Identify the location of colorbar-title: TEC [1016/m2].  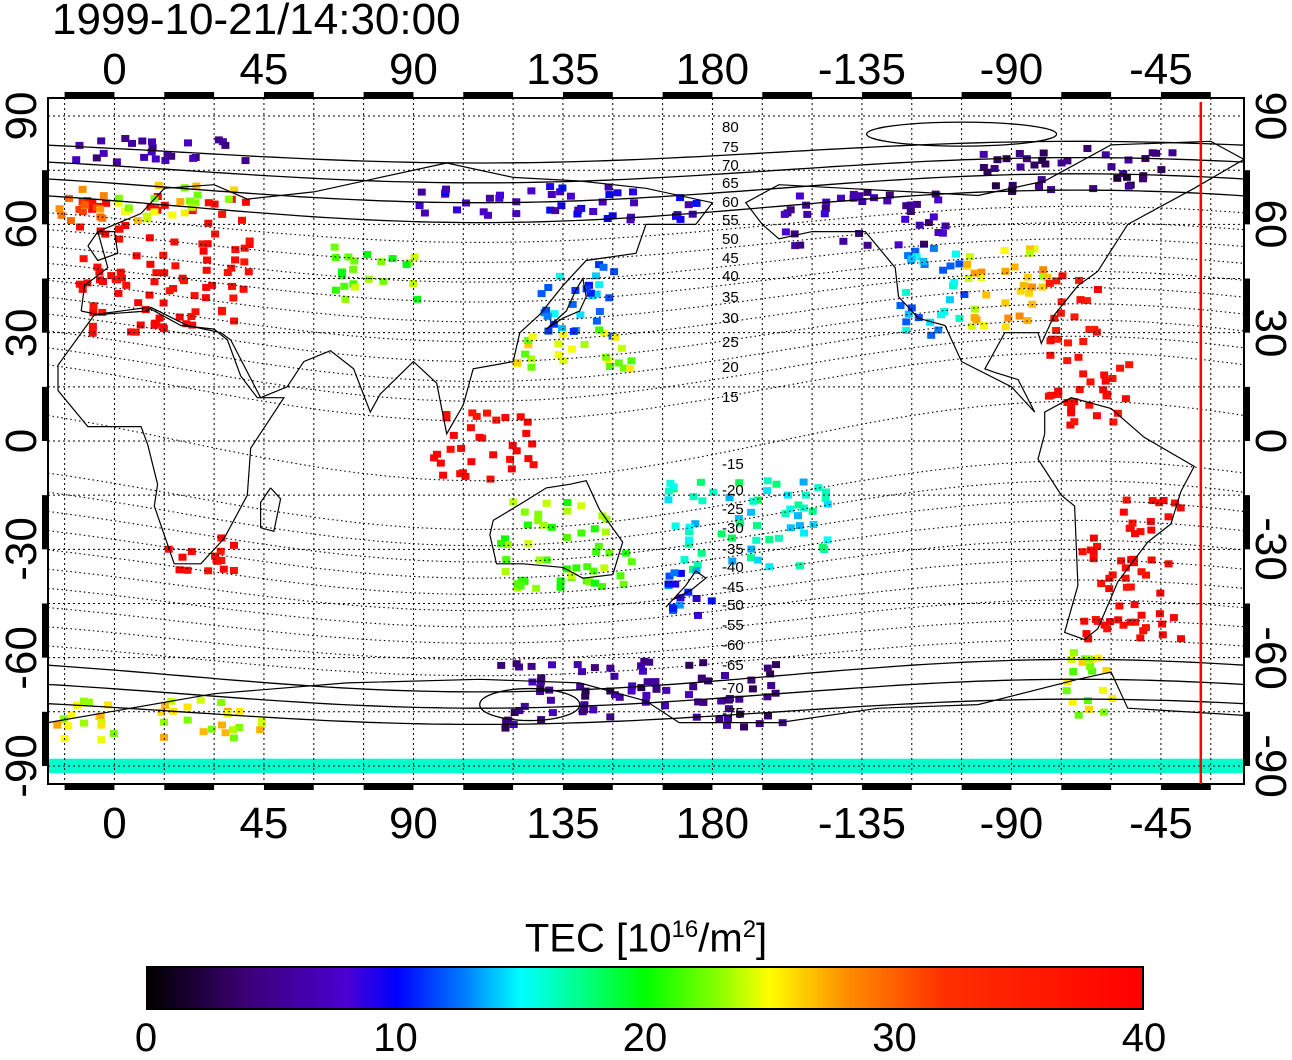
(646, 938).